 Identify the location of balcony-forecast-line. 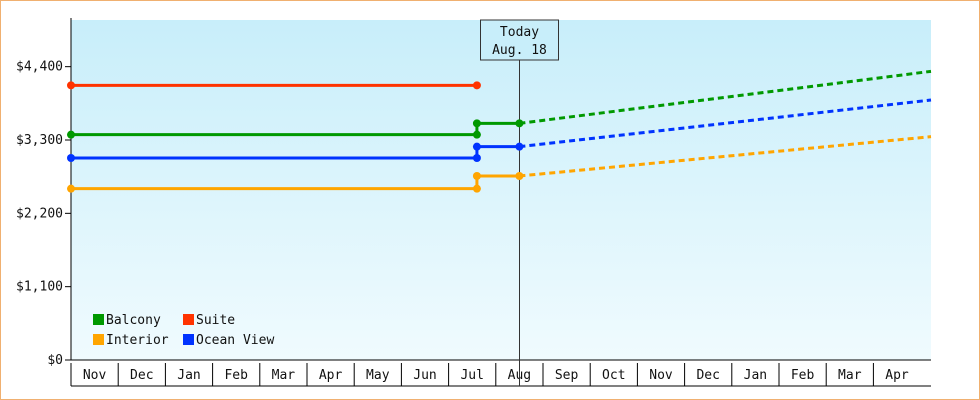
(725, 97).